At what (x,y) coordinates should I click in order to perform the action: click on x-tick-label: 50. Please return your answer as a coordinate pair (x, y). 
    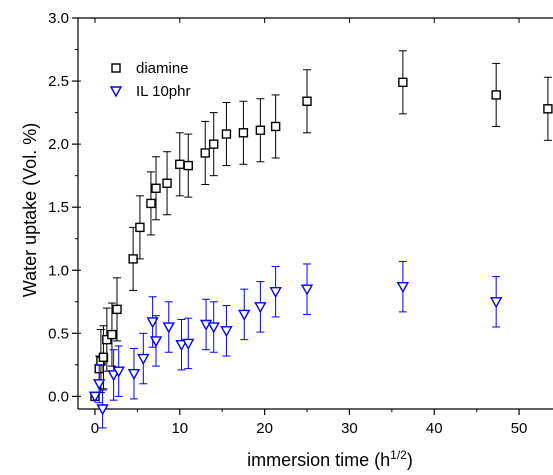
    Looking at the image, I should click on (519, 428).